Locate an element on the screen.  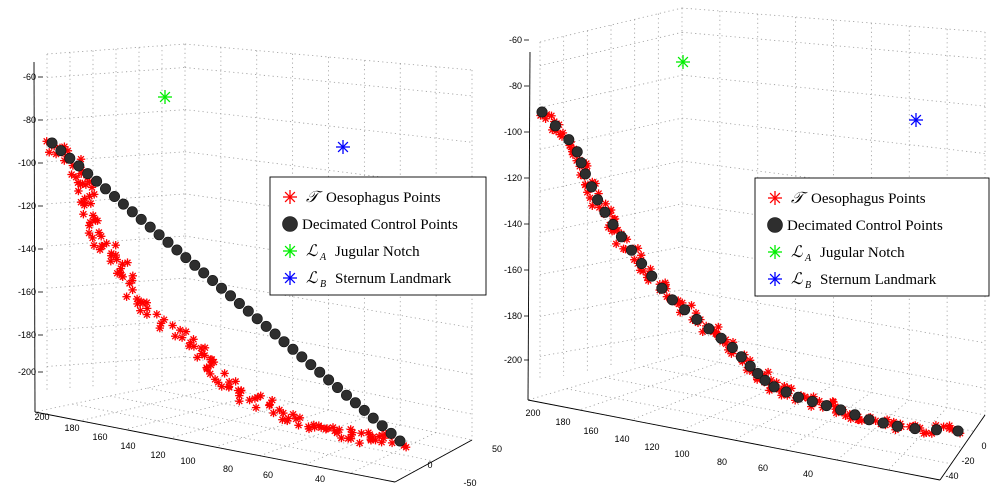
z-axis-line is located at coordinates (34, 237).